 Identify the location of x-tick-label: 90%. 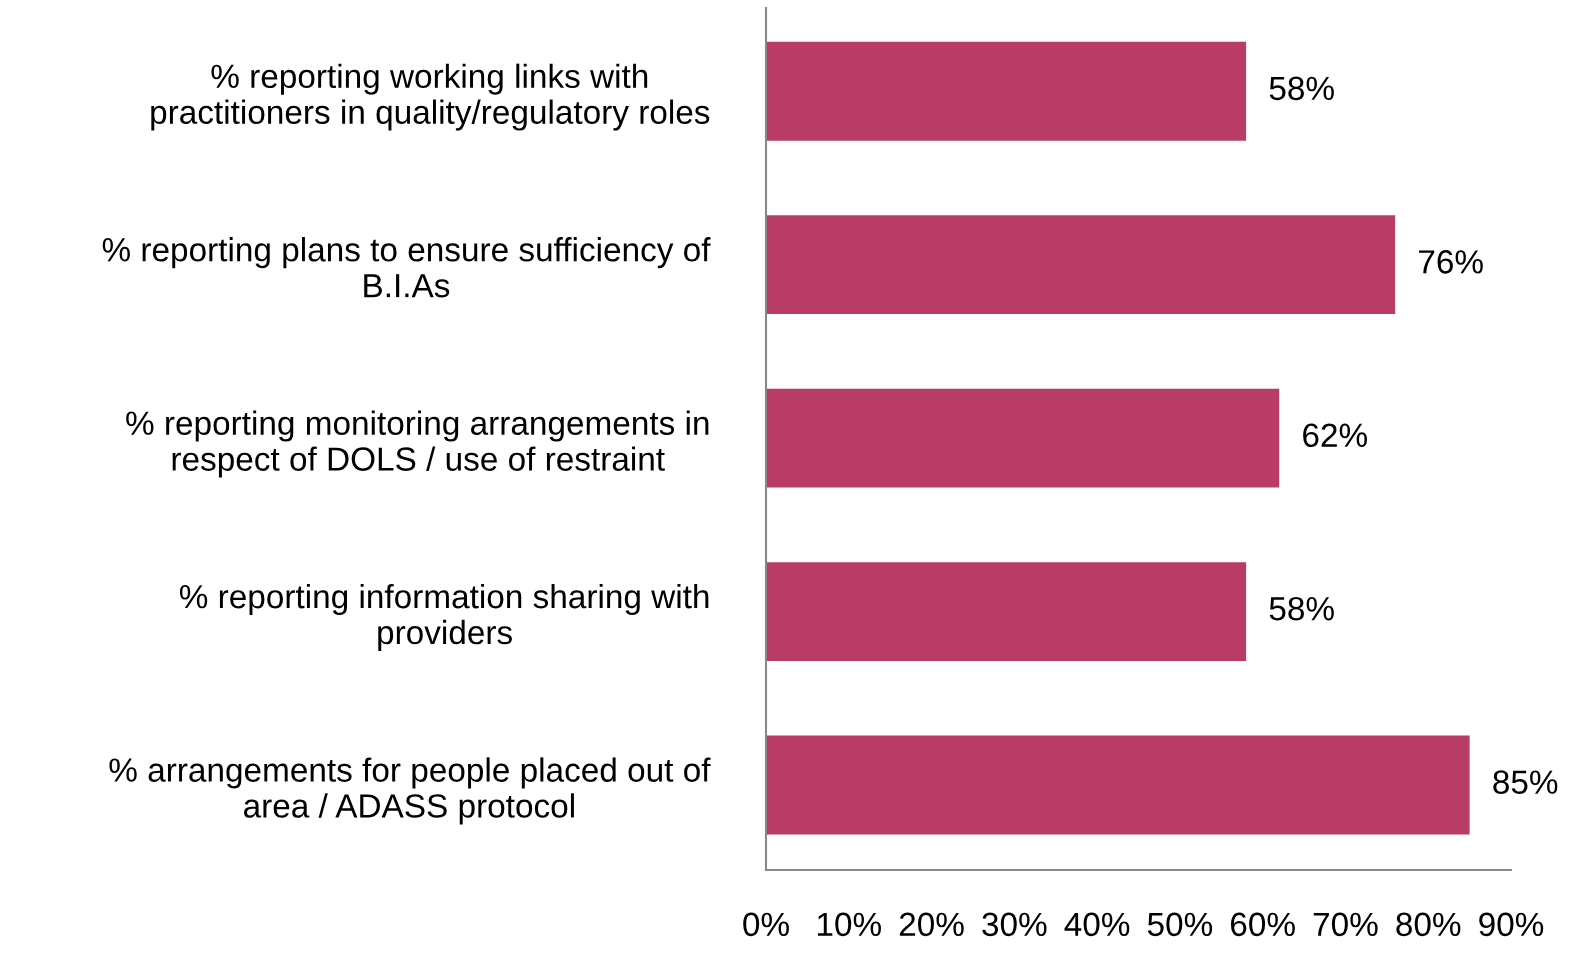
(1511, 924).